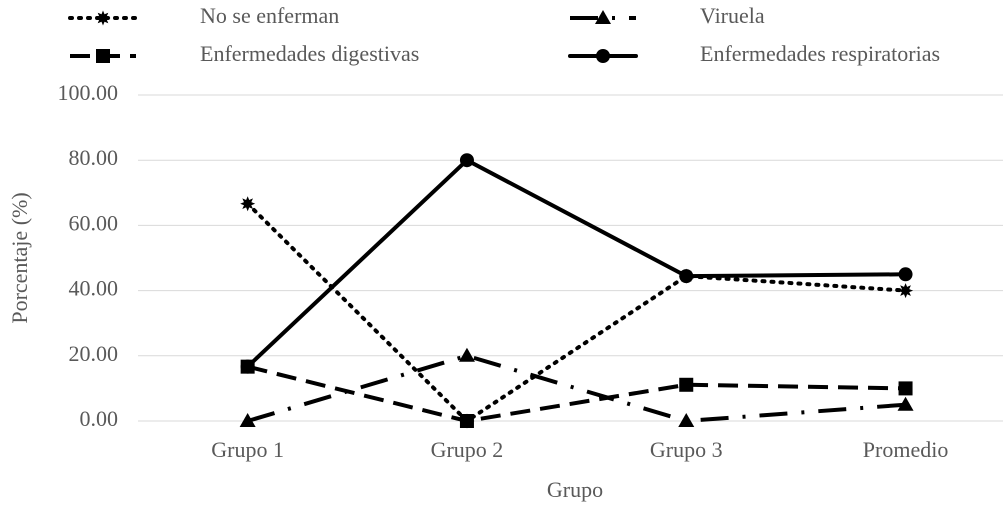 The width and height of the screenshot is (1005, 508). I want to click on x-tick-label: Grupo 3, so click(686, 449).